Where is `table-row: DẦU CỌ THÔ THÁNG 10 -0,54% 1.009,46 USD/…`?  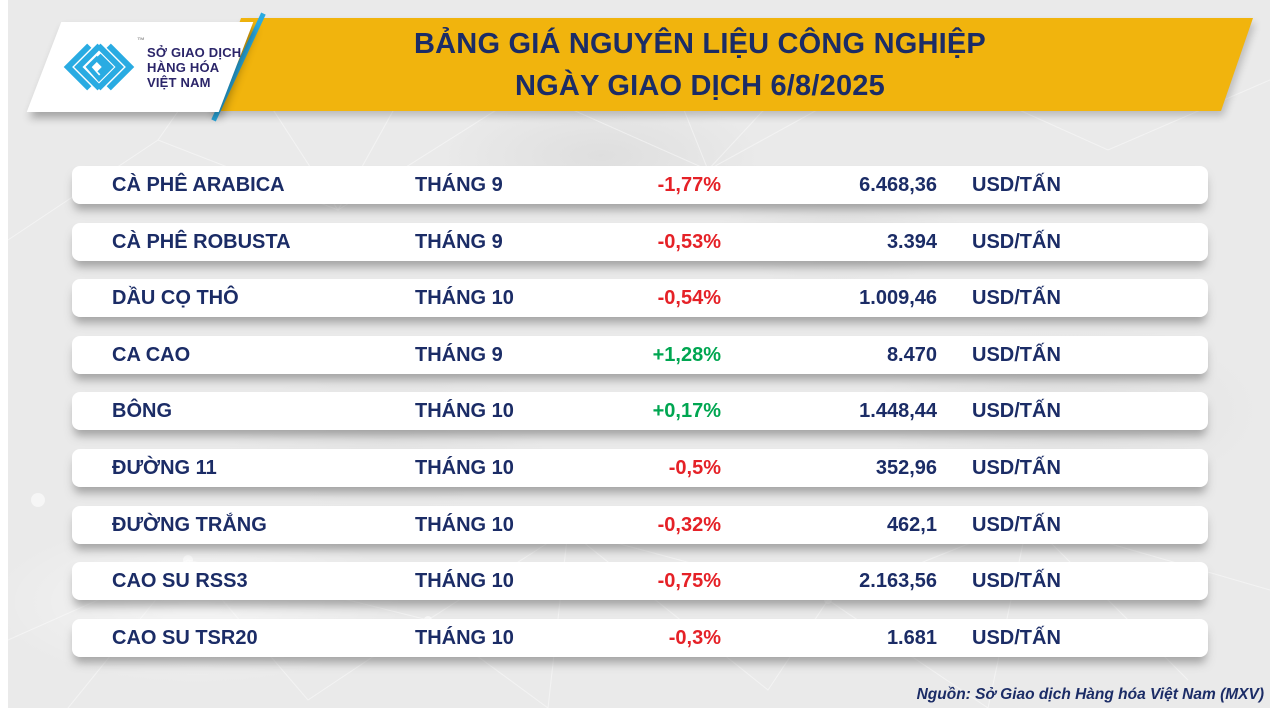 table-row: DẦU CỌ THÔ THÁNG 10 -0,54% 1.009,46 USD/… is located at coordinates (640, 298).